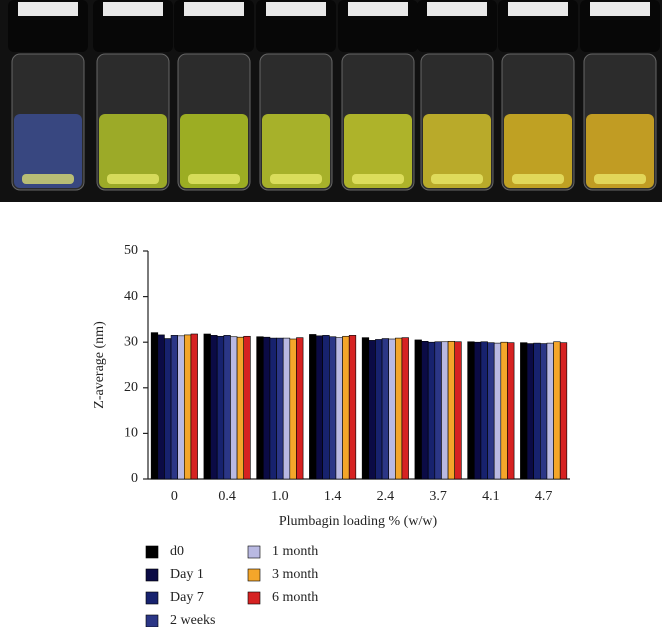 The height and width of the screenshot is (627, 662). What do you see at coordinates (280, 496) in the screenshot?
I see `x-tick-label: 1.0` at bounding box center [280, 496].